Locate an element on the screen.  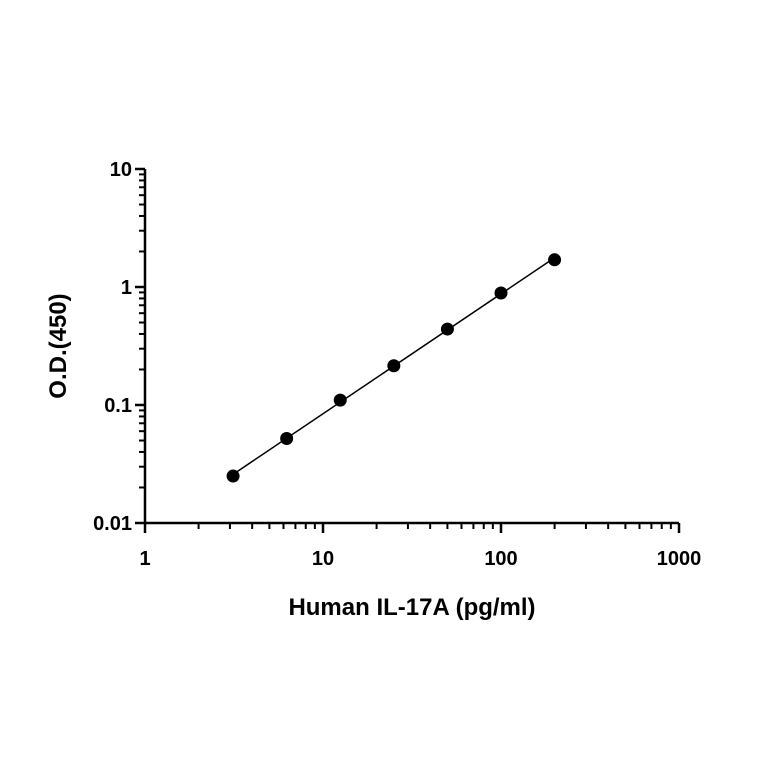
x-tick-label: 1 is located at coordinates (144, 559).